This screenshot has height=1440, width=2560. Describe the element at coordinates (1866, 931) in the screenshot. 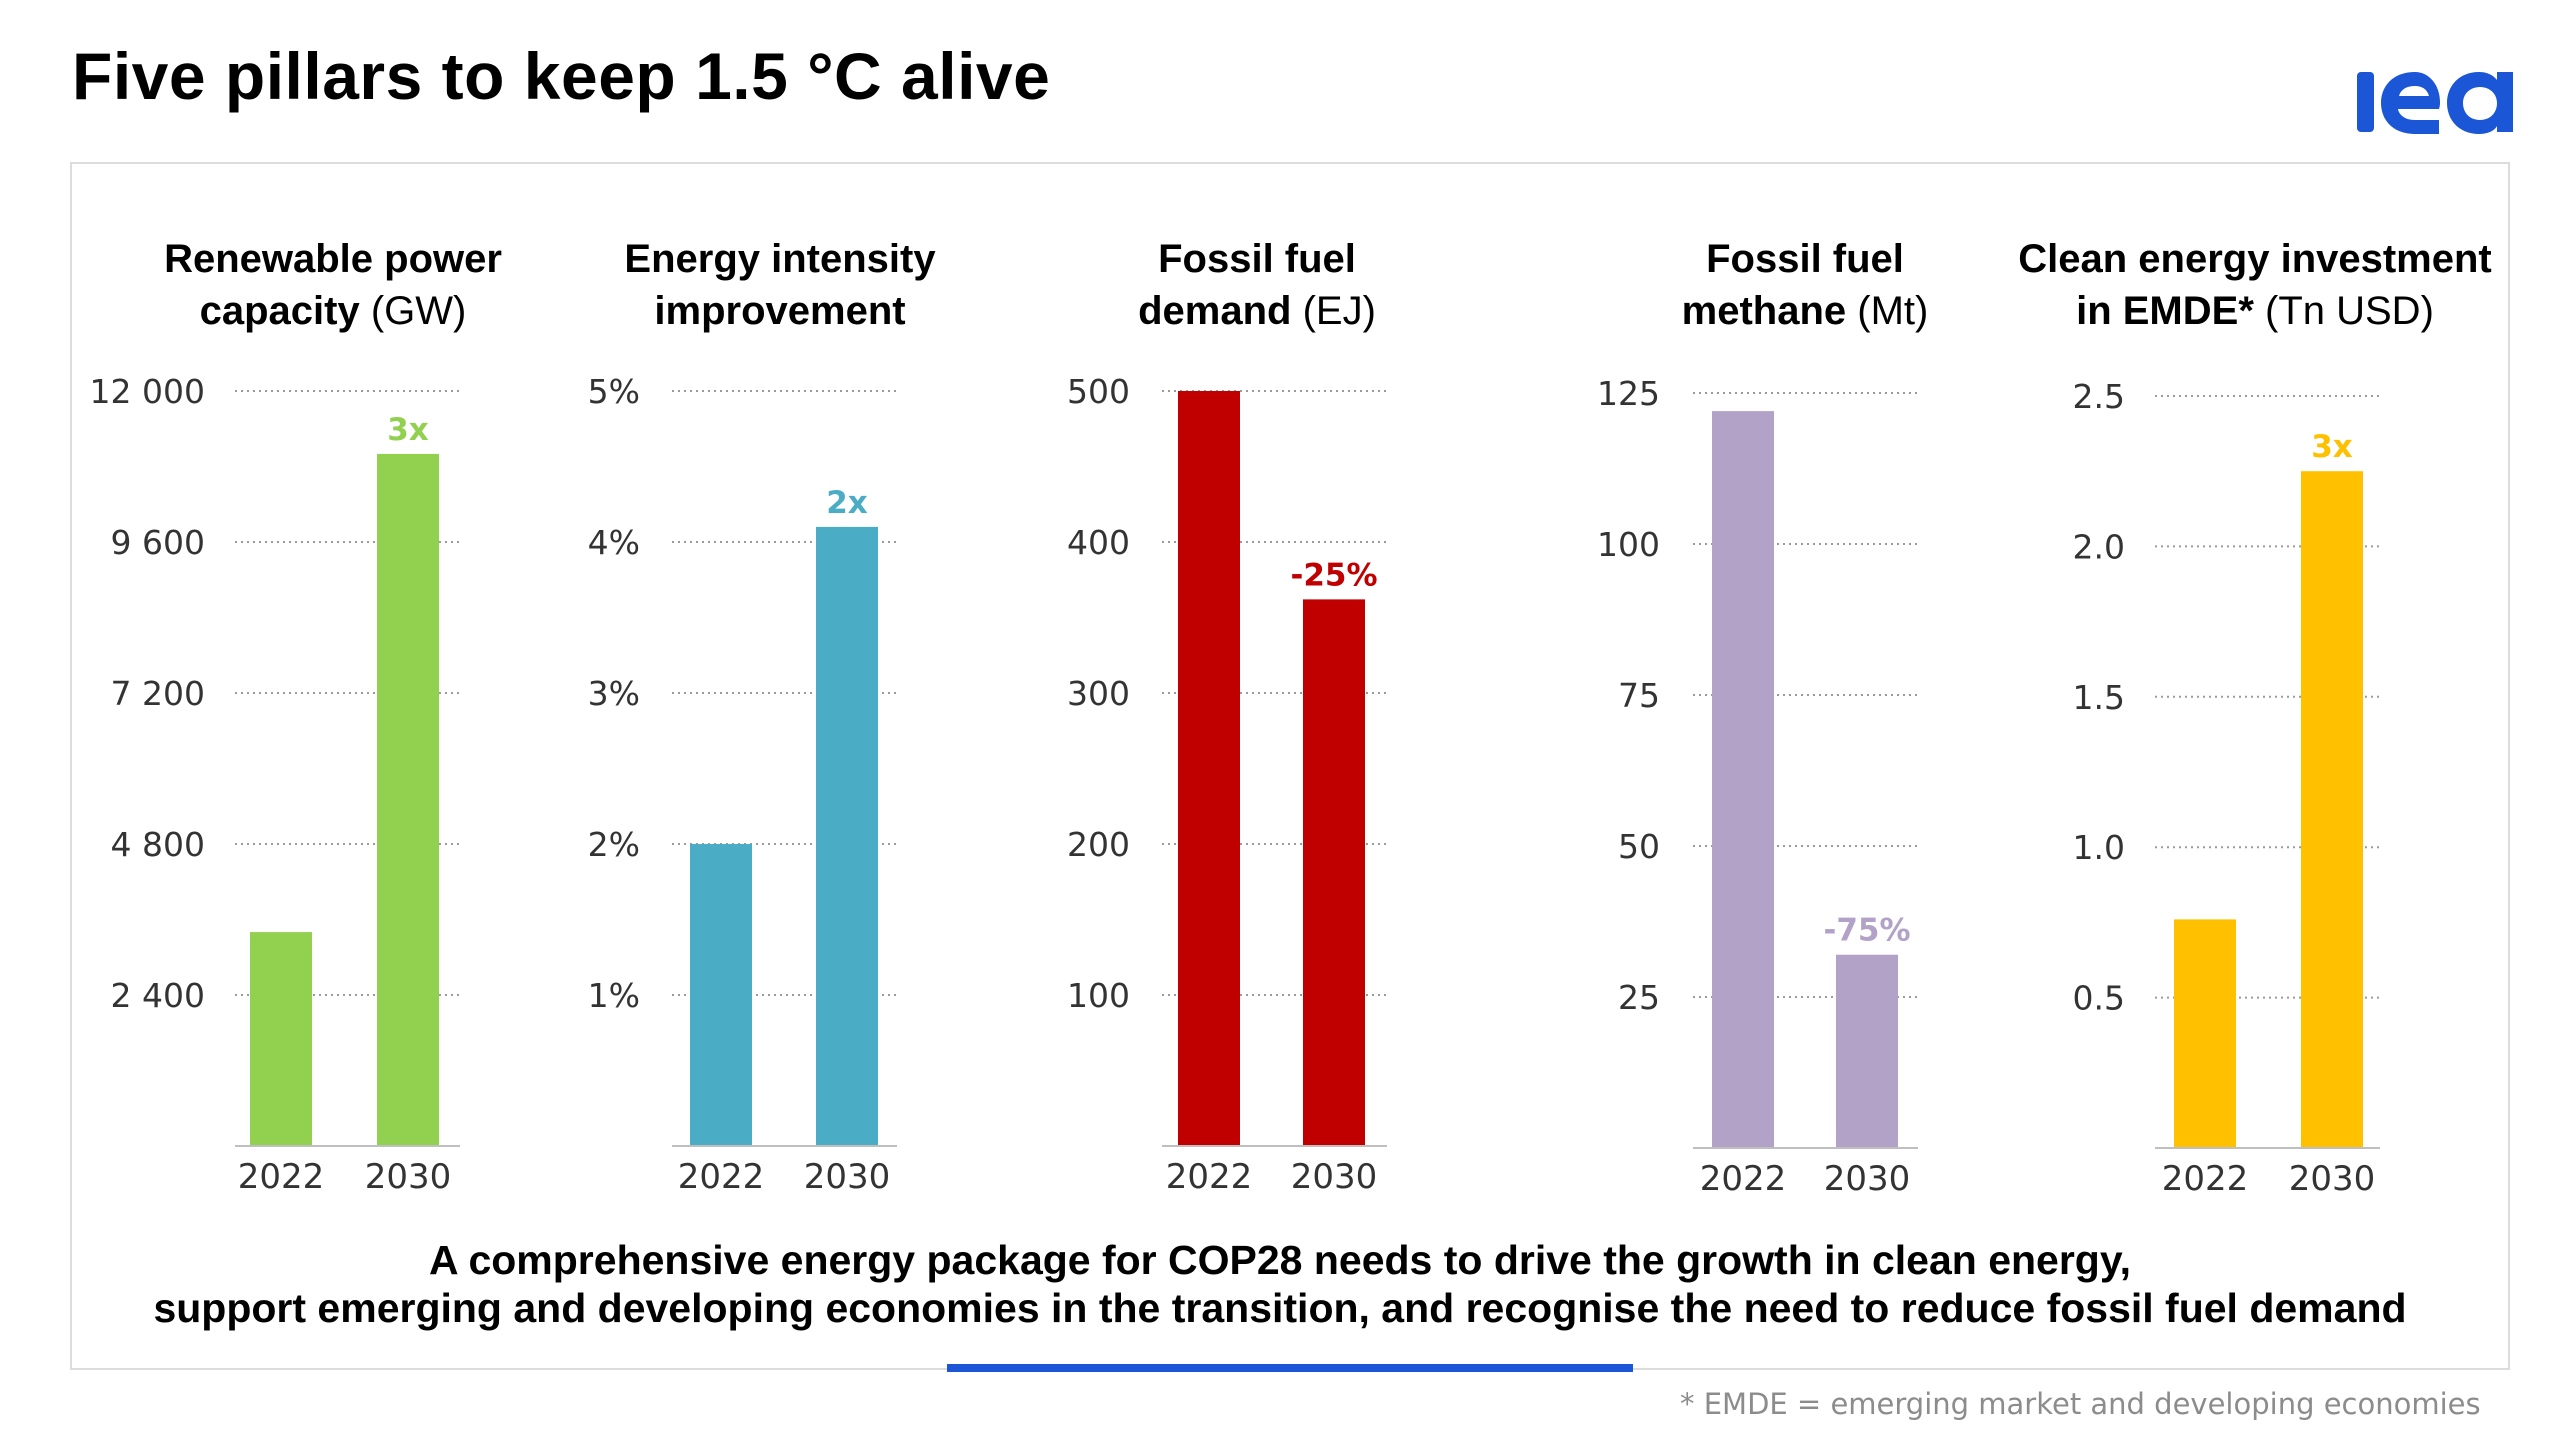

I see `bar-annotation: -75%` at that location.